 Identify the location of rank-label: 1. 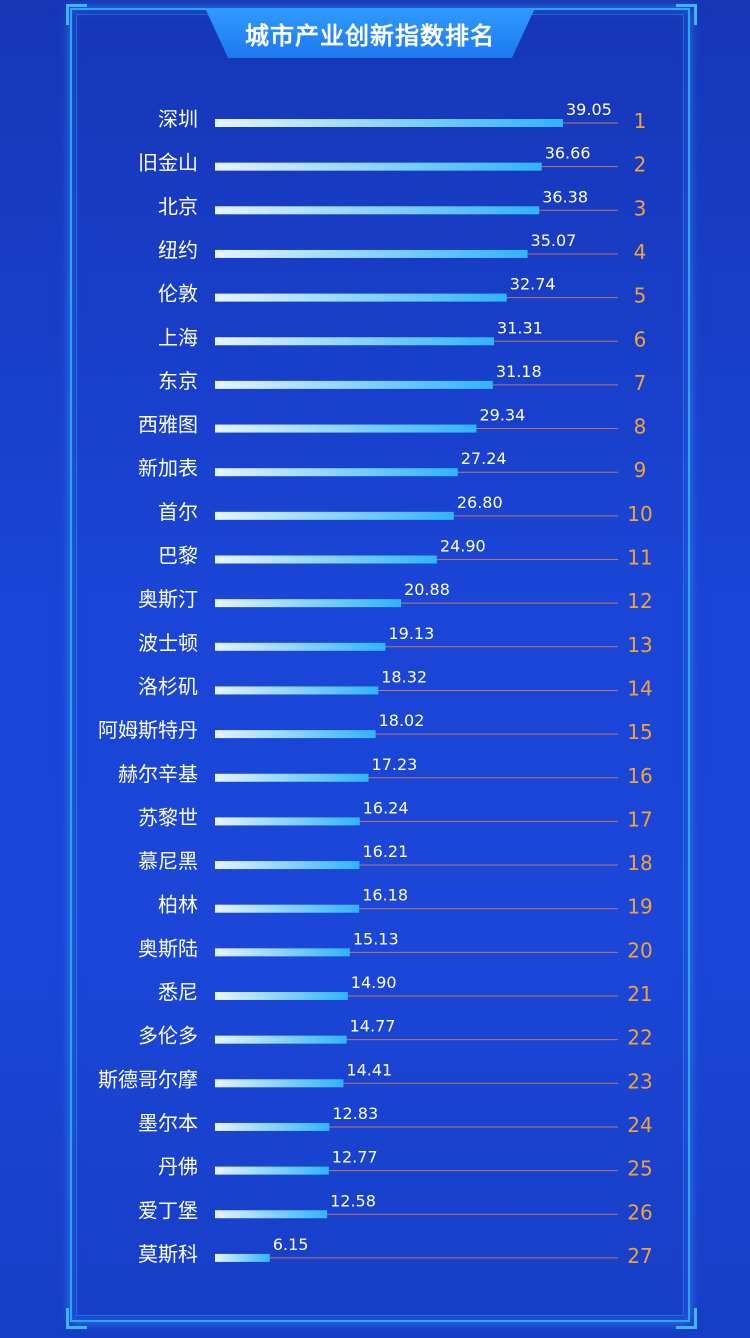
(640, 121).